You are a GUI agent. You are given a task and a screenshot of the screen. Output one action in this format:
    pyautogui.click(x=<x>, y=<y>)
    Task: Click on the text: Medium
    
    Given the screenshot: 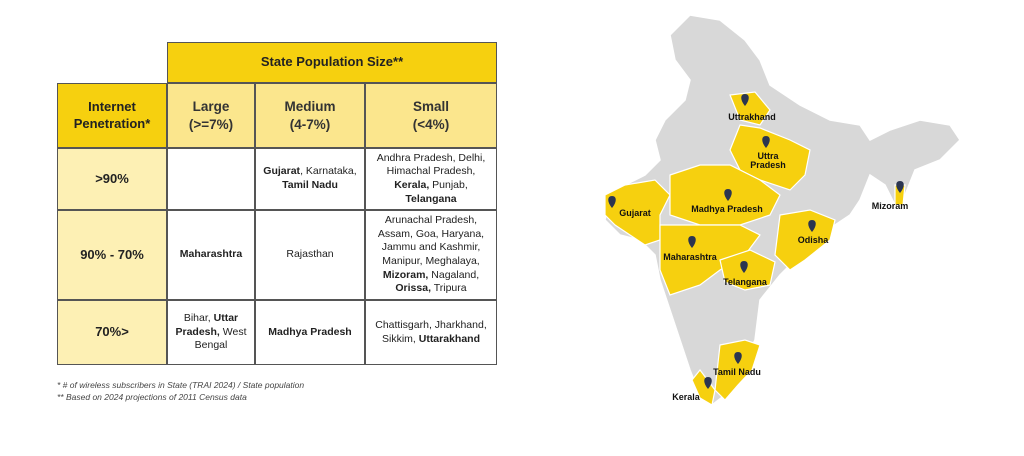 What is the action you would take?
    pyautogui.click(x=310, y=106)
    